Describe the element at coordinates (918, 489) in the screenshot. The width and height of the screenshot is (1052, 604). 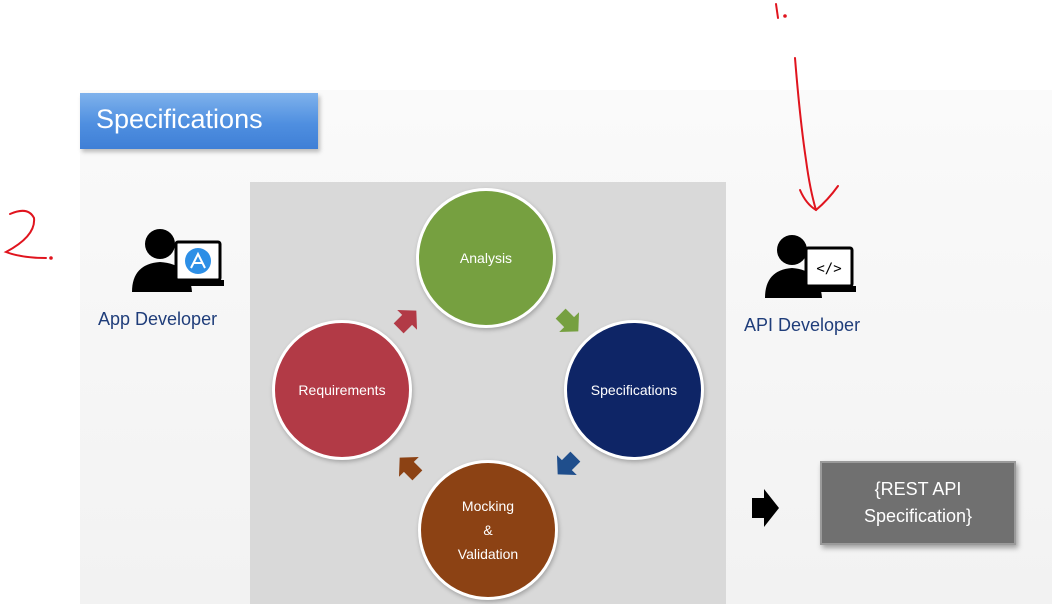
I see `rest-box-line1: {REST API` at that location.